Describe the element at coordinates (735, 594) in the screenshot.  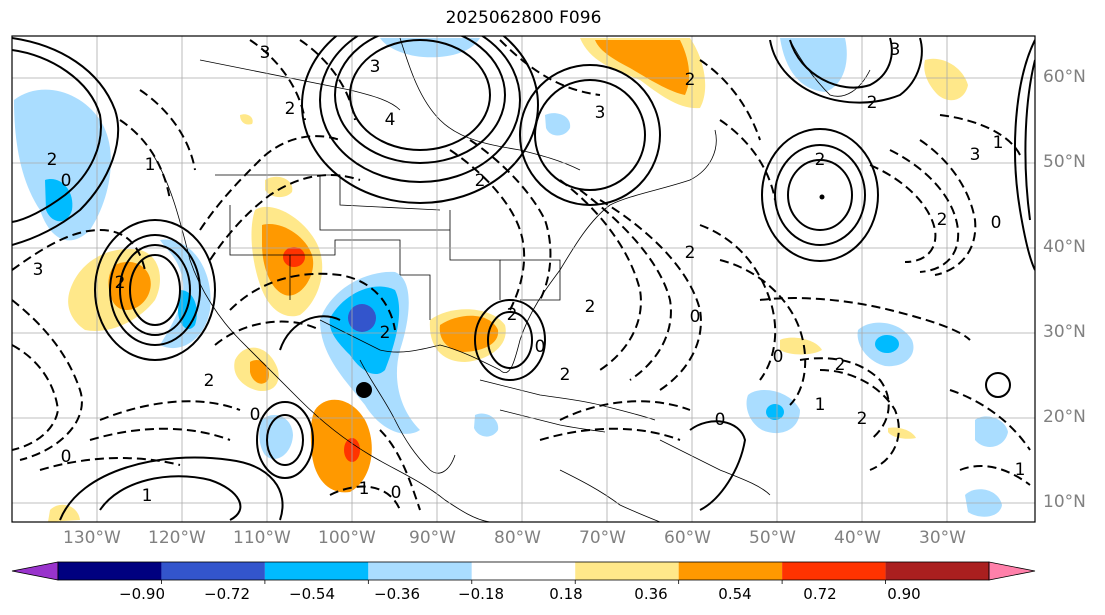
I see `colorbar-tick: 0.54` at that location.